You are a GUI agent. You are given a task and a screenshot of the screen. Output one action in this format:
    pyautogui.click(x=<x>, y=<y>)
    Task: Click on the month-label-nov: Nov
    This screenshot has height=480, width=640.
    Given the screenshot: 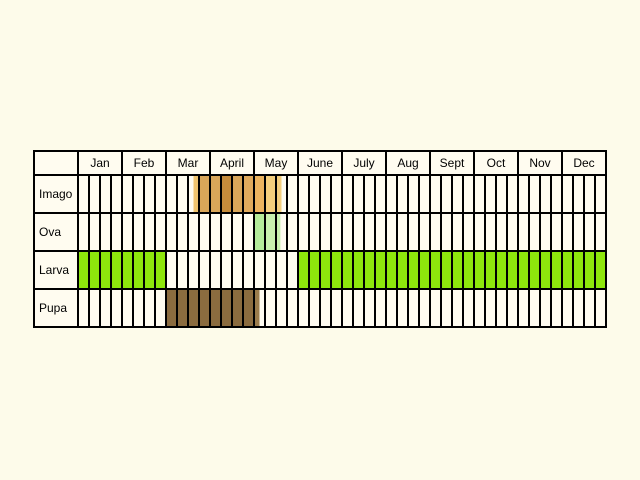 What is the action you would take?
    pyautogui.click(x=539, y=163)
    